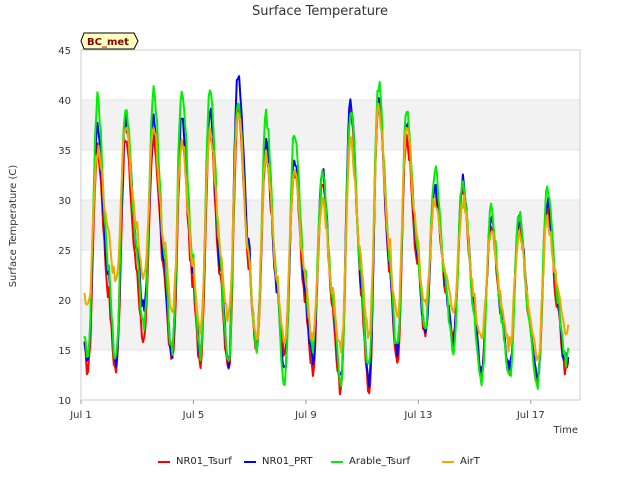 This screenshot has width=640, height=480. I want to click on x-tick-label: Jul 13, so click(417, 415).